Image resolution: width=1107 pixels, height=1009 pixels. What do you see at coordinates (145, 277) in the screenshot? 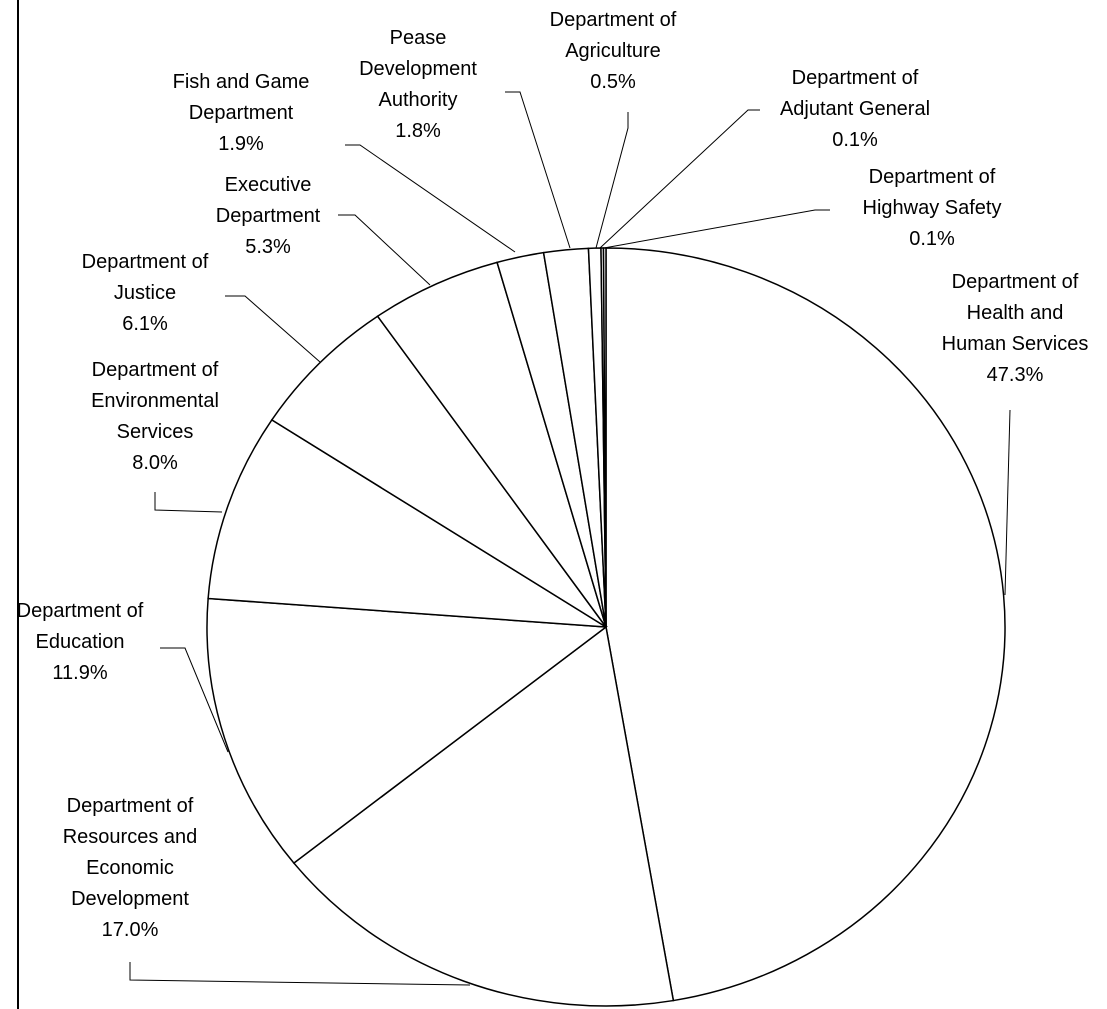
I see `slice-name: Department of Justice` at bounding box center [145, 277].